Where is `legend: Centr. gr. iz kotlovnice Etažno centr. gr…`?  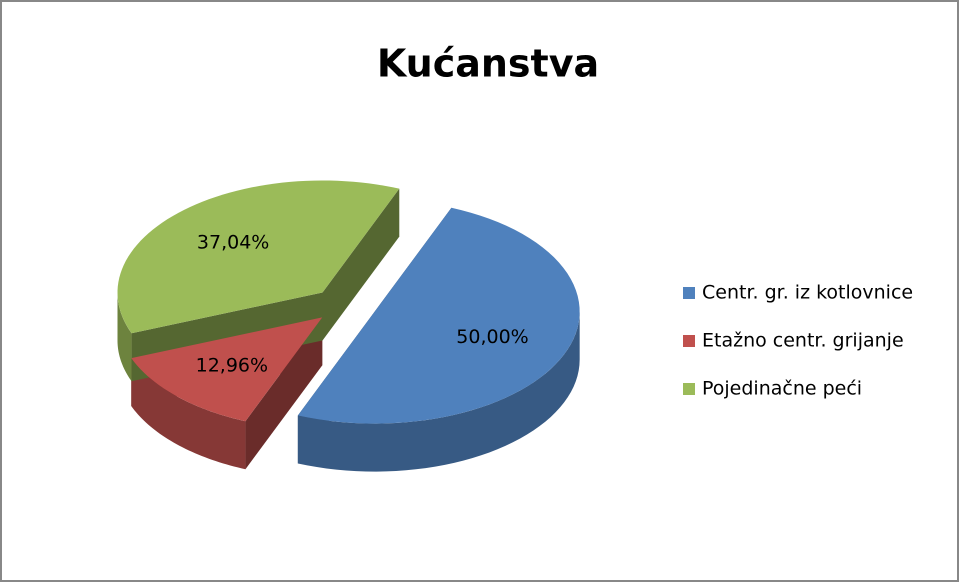 legend: Centr. gr. iz kotlovnice Etažno centr. gr… is located at coordinates (798, 341).